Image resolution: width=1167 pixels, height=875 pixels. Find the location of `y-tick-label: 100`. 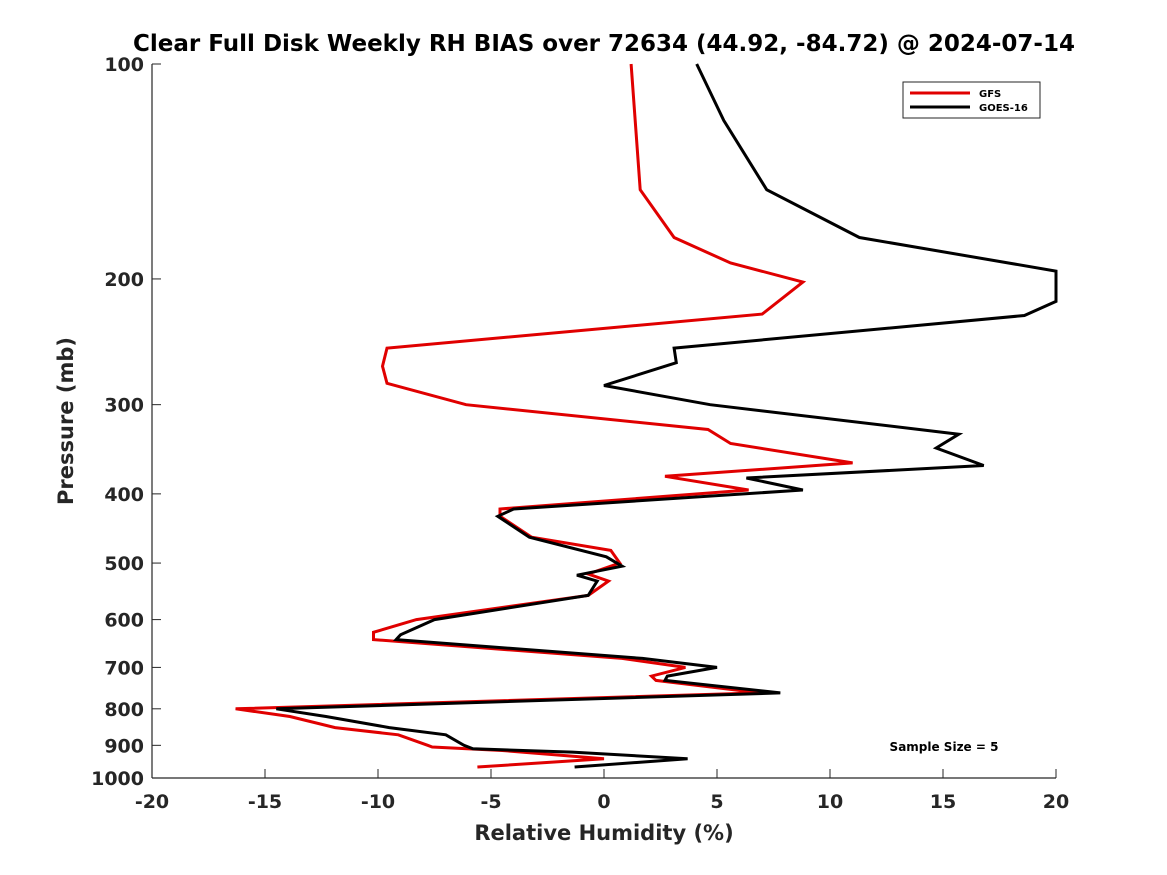

y-tick-label: 100 is located at coordinates (124, 65).